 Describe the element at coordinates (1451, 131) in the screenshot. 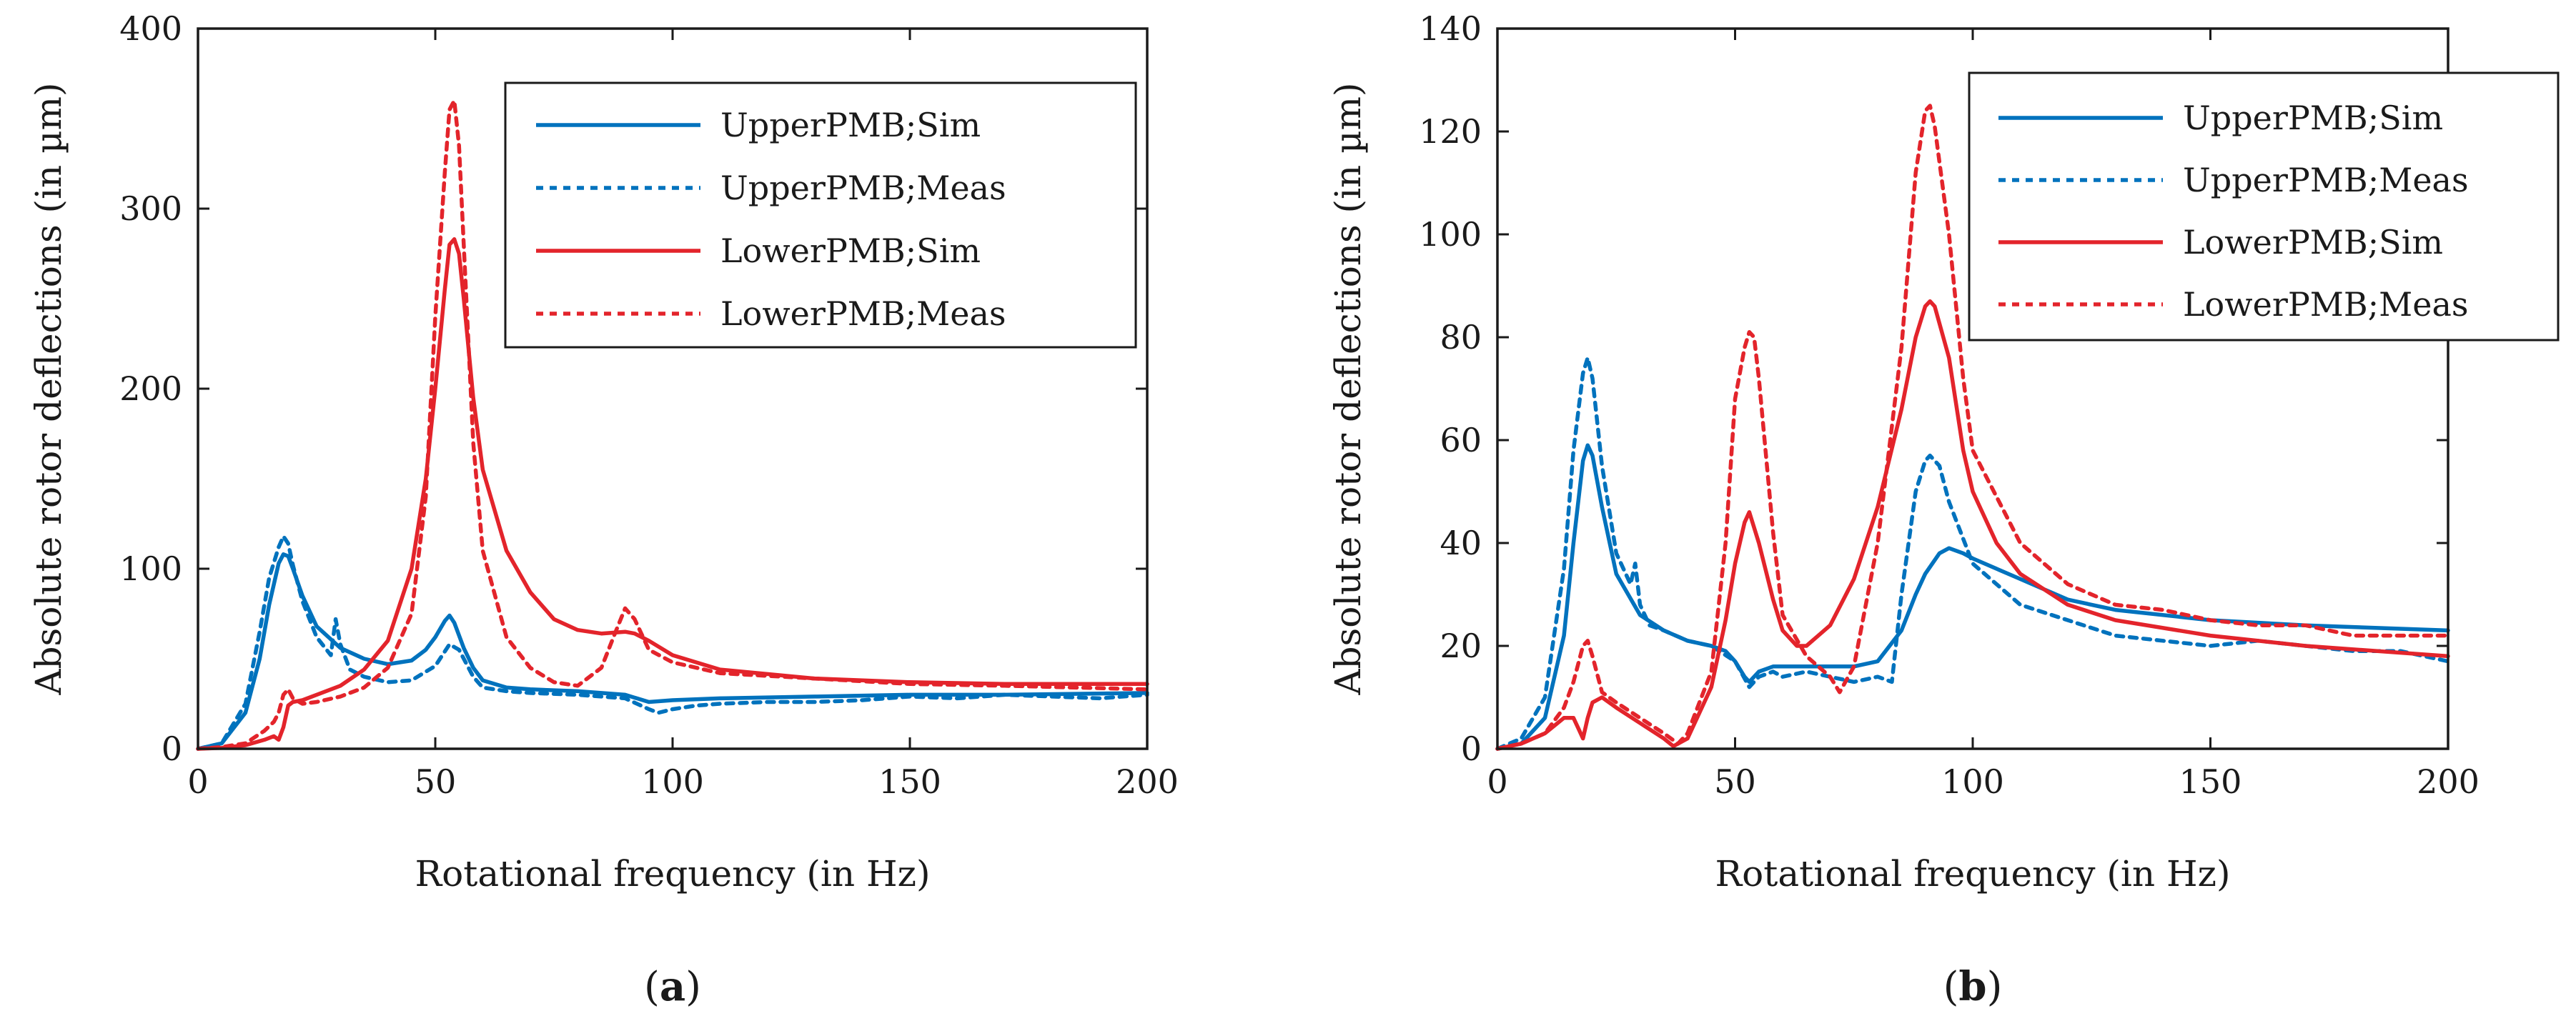

I see `panel-b-y-tick-label-120: 120` at that location.